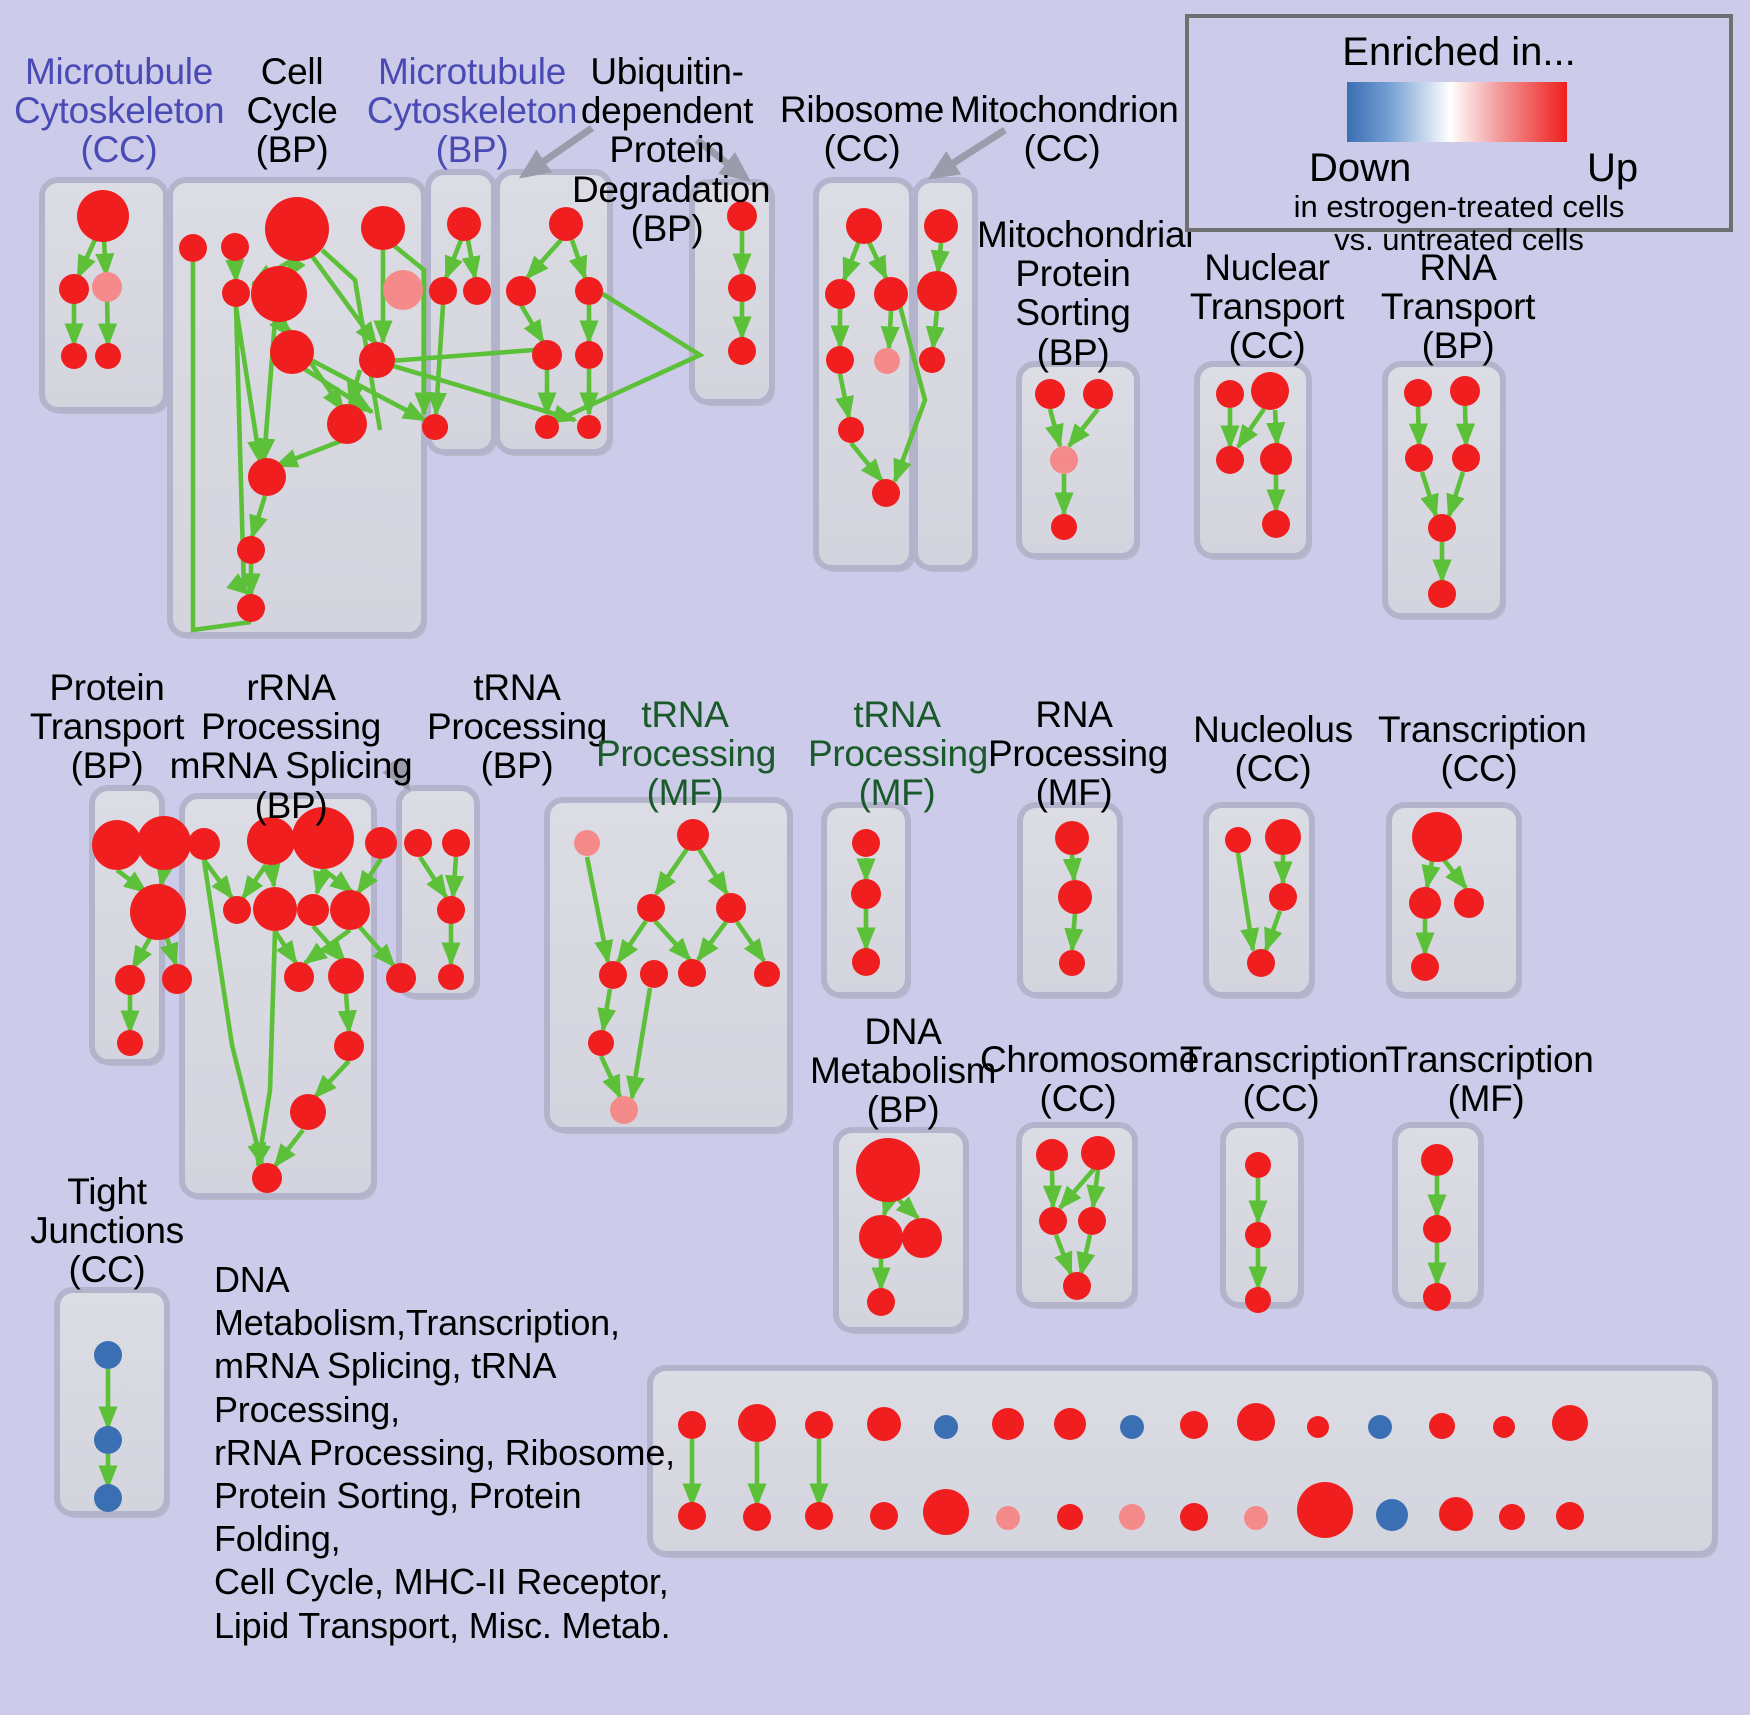 Image resolution: width=1750 pixels, height=1715 pixels. Describe the element at coordinates (553, 312) in the screenshot. I see `panel-ubiquitin-left` at that location.